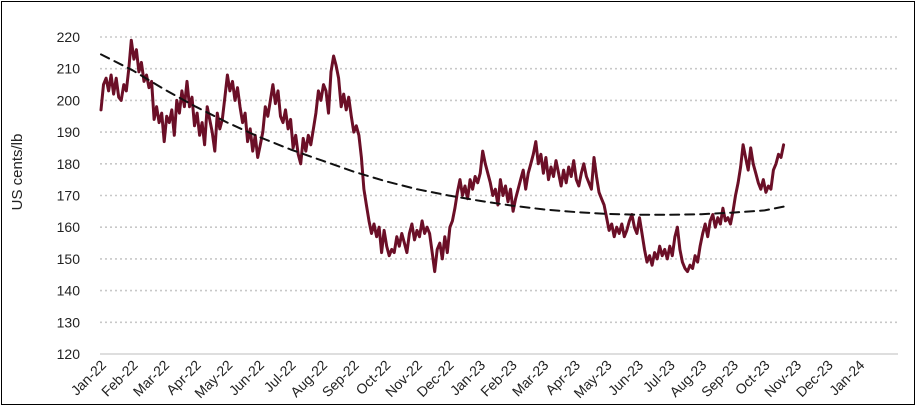 This screenshot has height=408, width=918. I want to click on y-tick-label: 150, so click(69, 259).